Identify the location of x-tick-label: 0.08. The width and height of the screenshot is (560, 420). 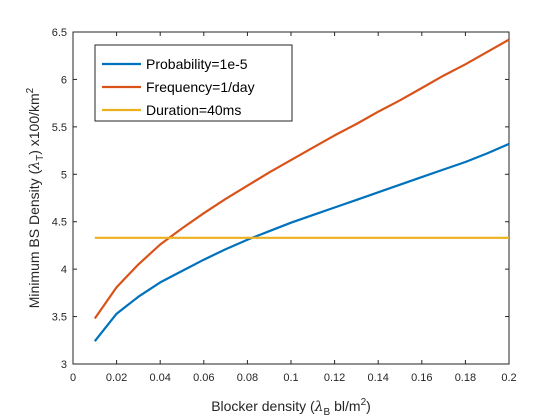
(247, 378).